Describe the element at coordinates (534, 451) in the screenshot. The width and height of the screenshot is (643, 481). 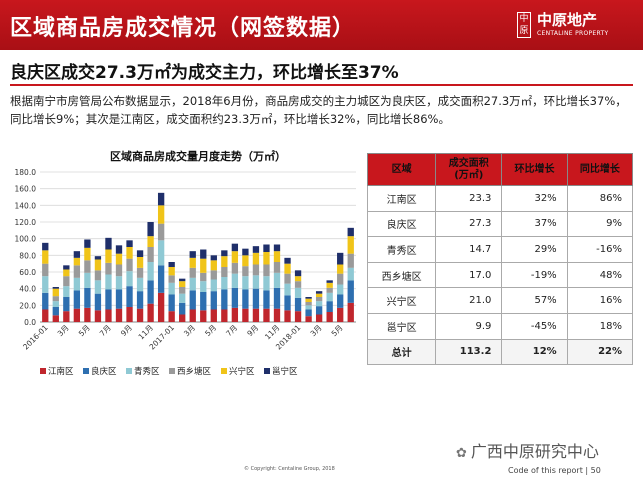
I see `wechat-account-name: 广西中原研究中心` at that location.